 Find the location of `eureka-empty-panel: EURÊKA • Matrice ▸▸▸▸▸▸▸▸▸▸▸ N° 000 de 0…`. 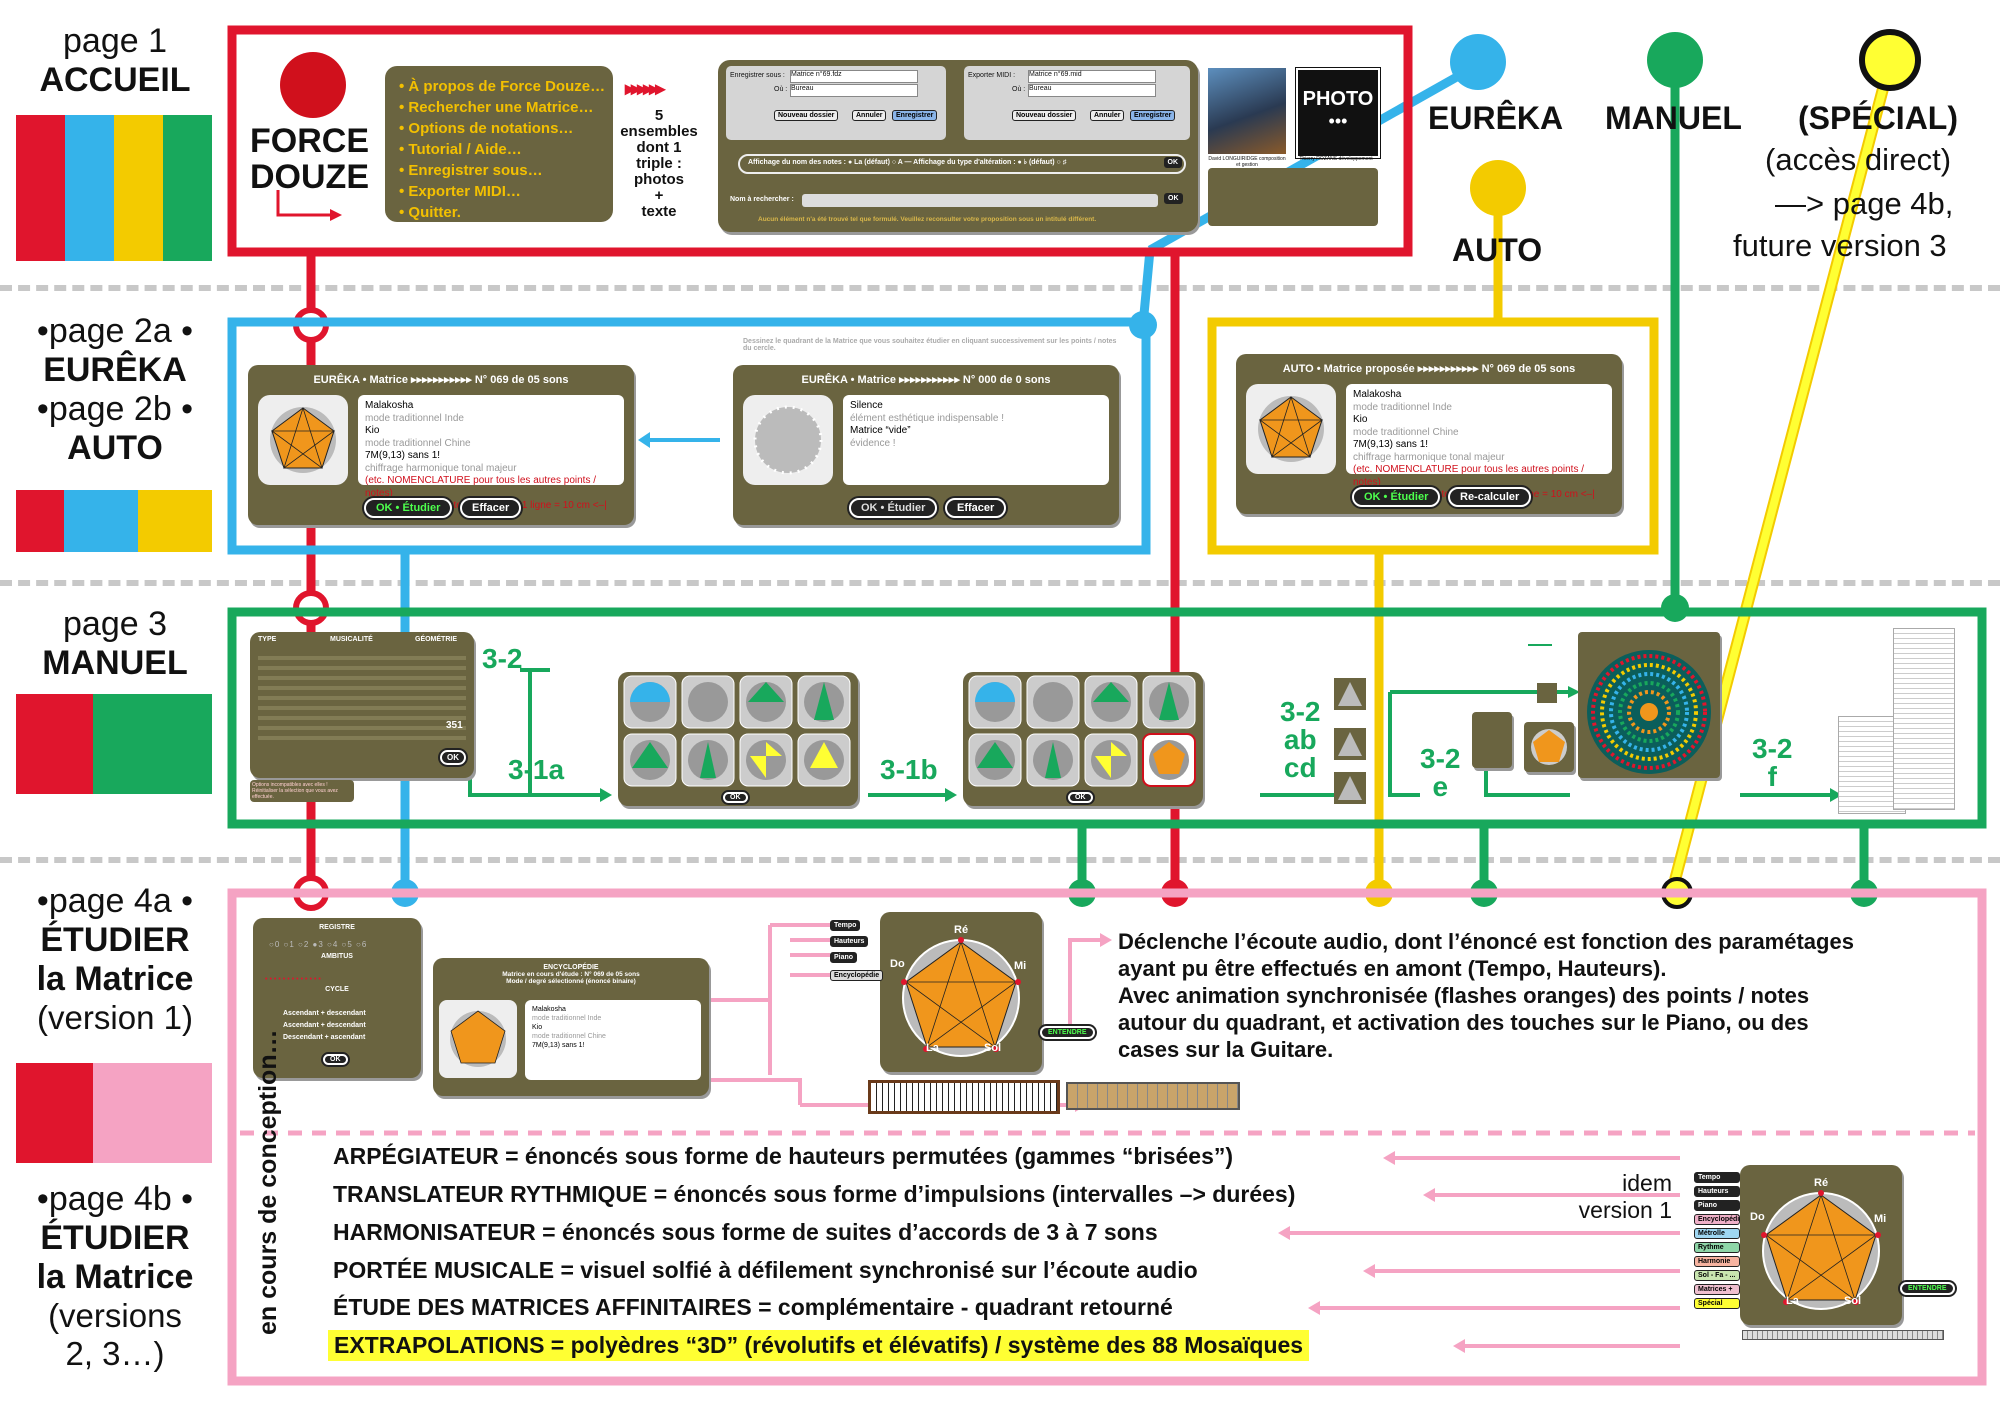

eureka-empty-panel: EURÊKA • Matrice ▸▸▸▸▸▸▸▸▸▸▸ N° 000 de 0… is located at coordinates (926, 445).